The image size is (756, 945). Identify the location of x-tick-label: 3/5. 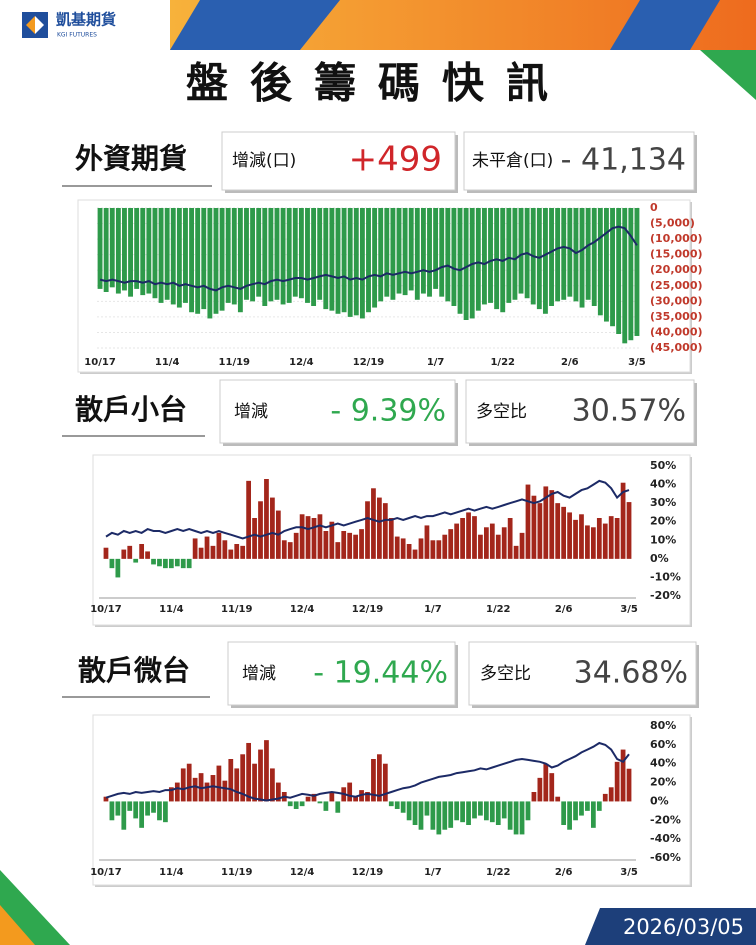
(629, 609).